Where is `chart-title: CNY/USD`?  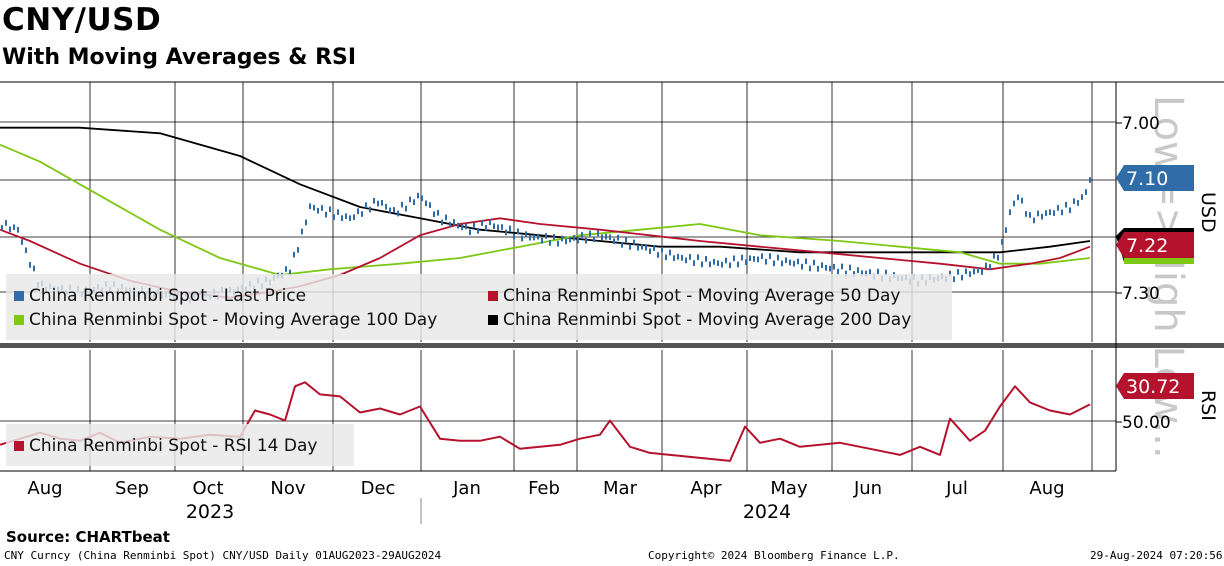 chart-title: CNY/USD is located at coordinates (82, 20).